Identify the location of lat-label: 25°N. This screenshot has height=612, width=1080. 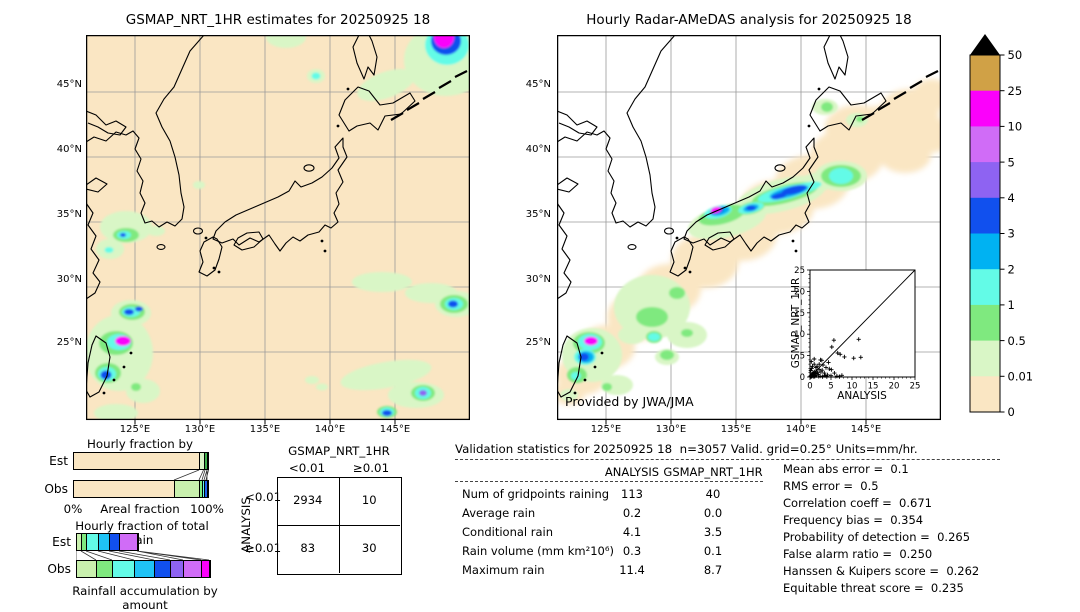
(538, 342).